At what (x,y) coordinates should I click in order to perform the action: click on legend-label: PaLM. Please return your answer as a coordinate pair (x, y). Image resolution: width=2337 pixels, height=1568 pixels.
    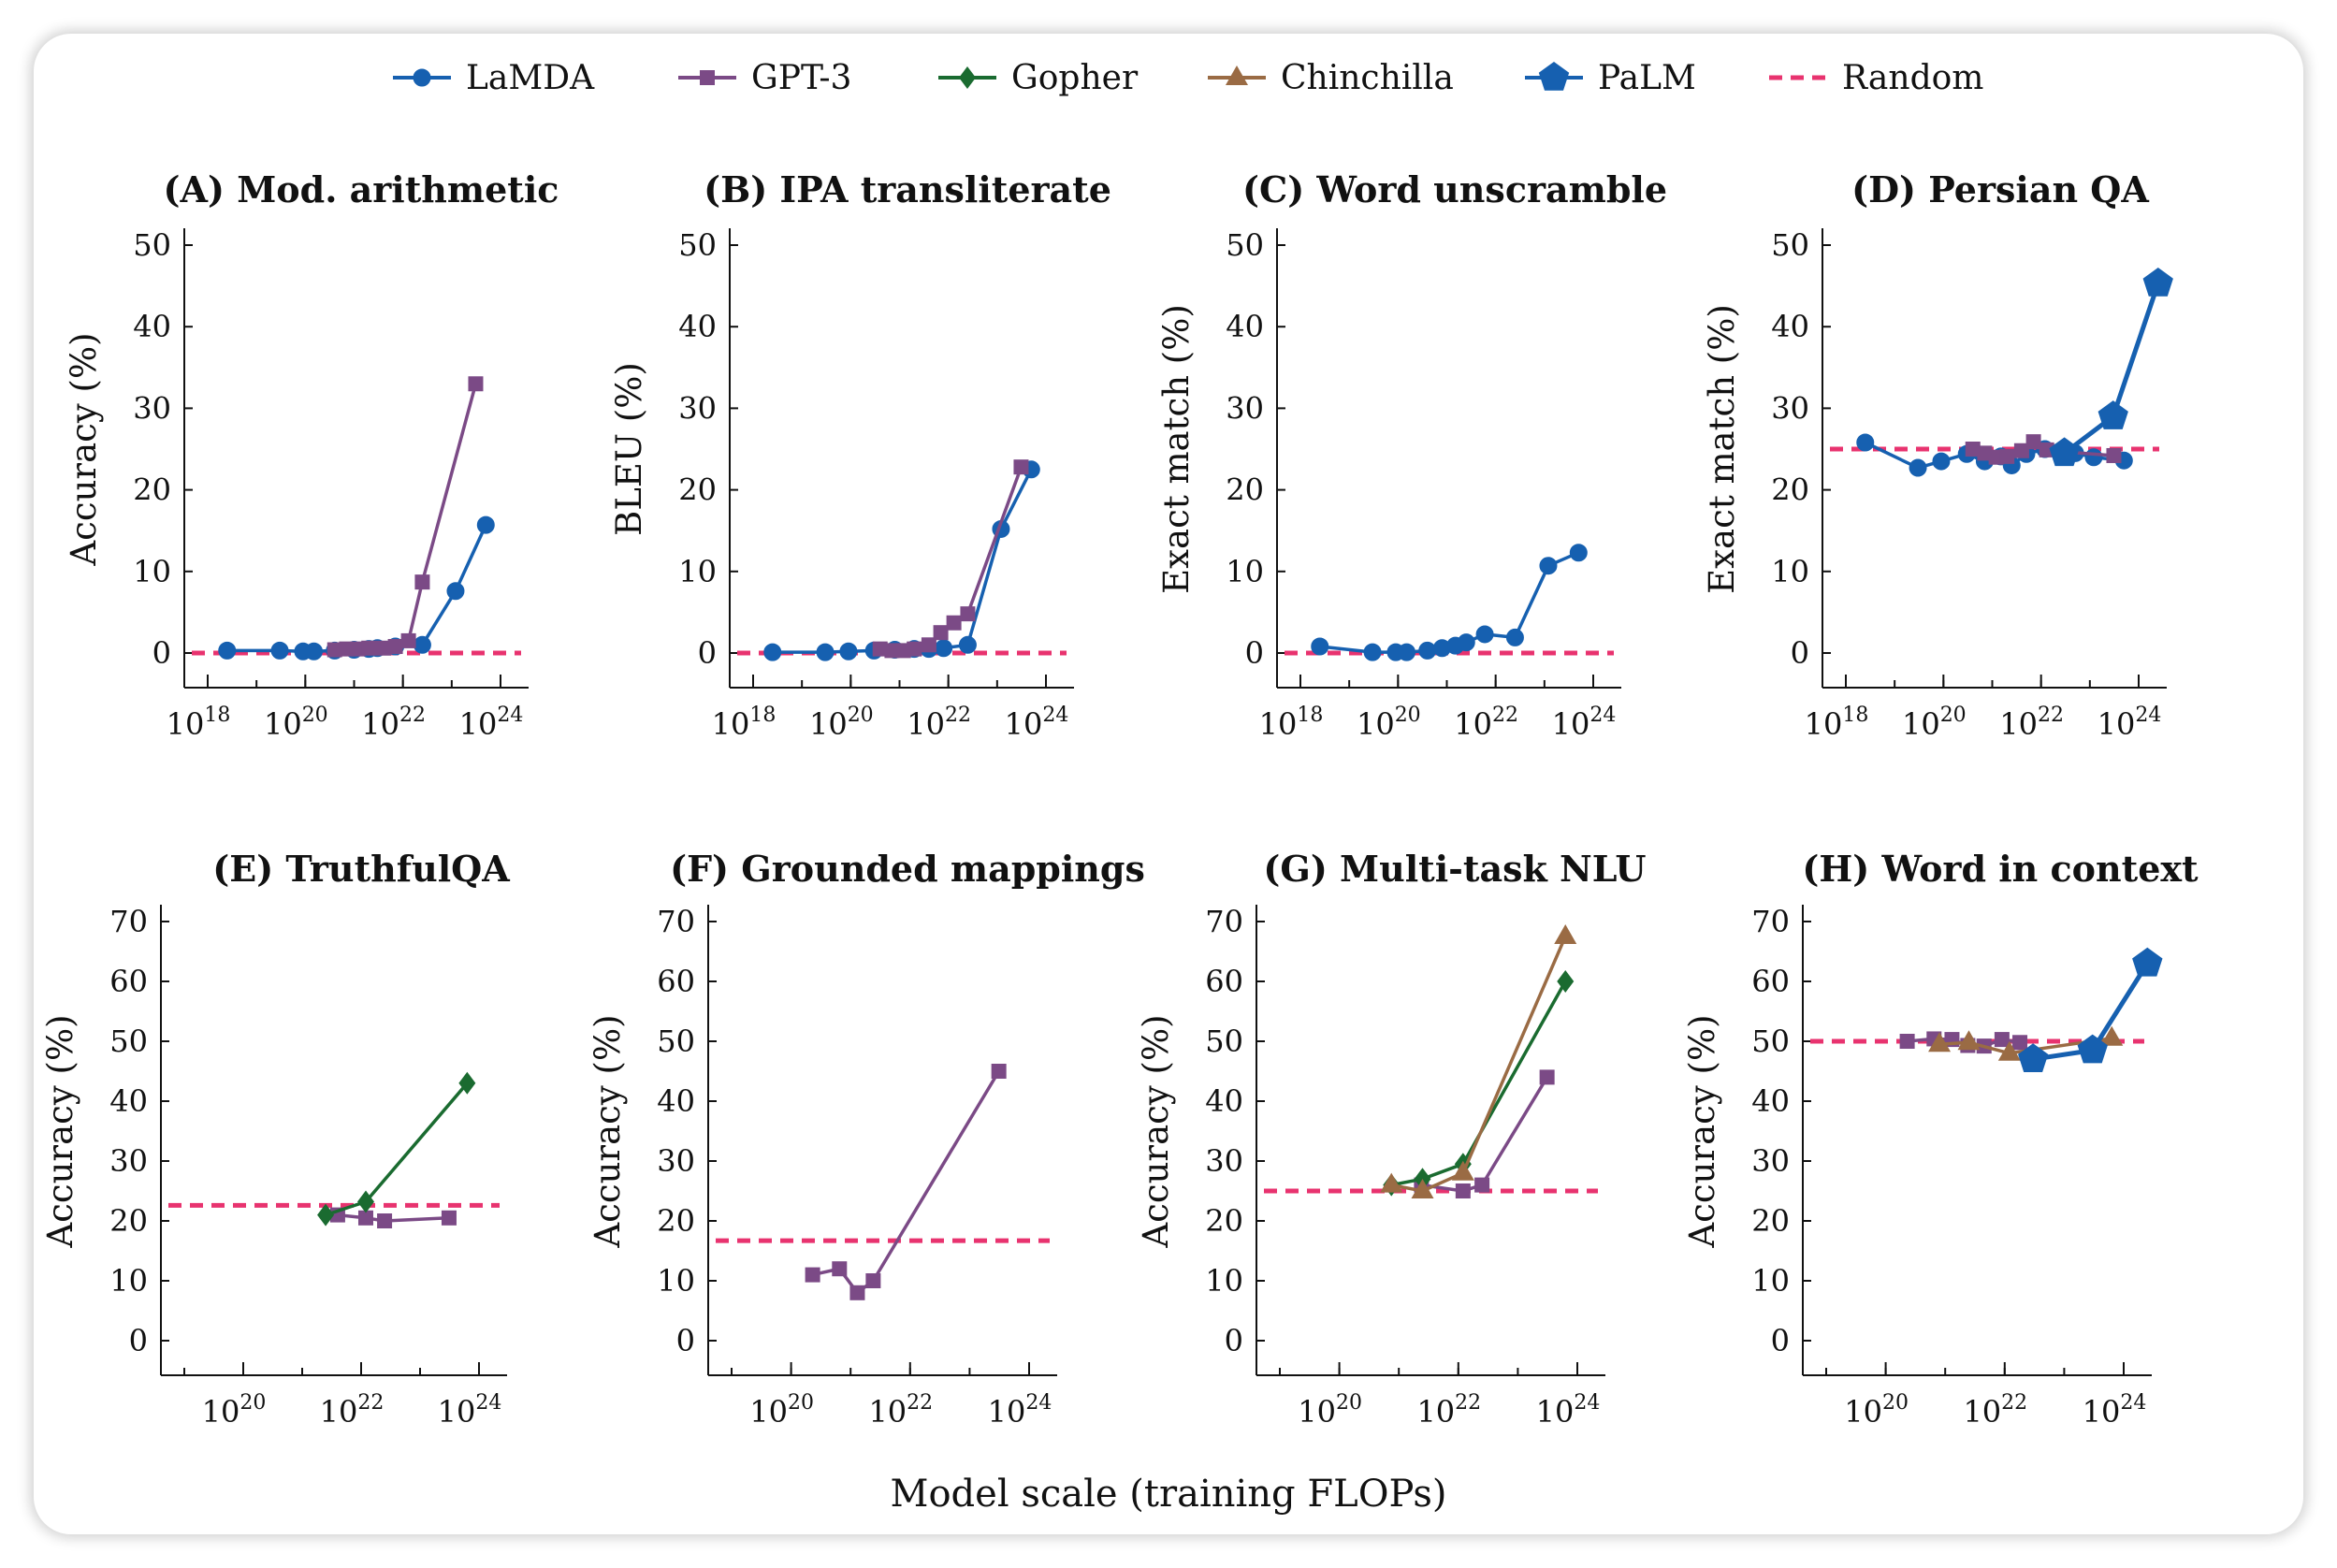
    Looking at the image, I should click on (1647, 78).